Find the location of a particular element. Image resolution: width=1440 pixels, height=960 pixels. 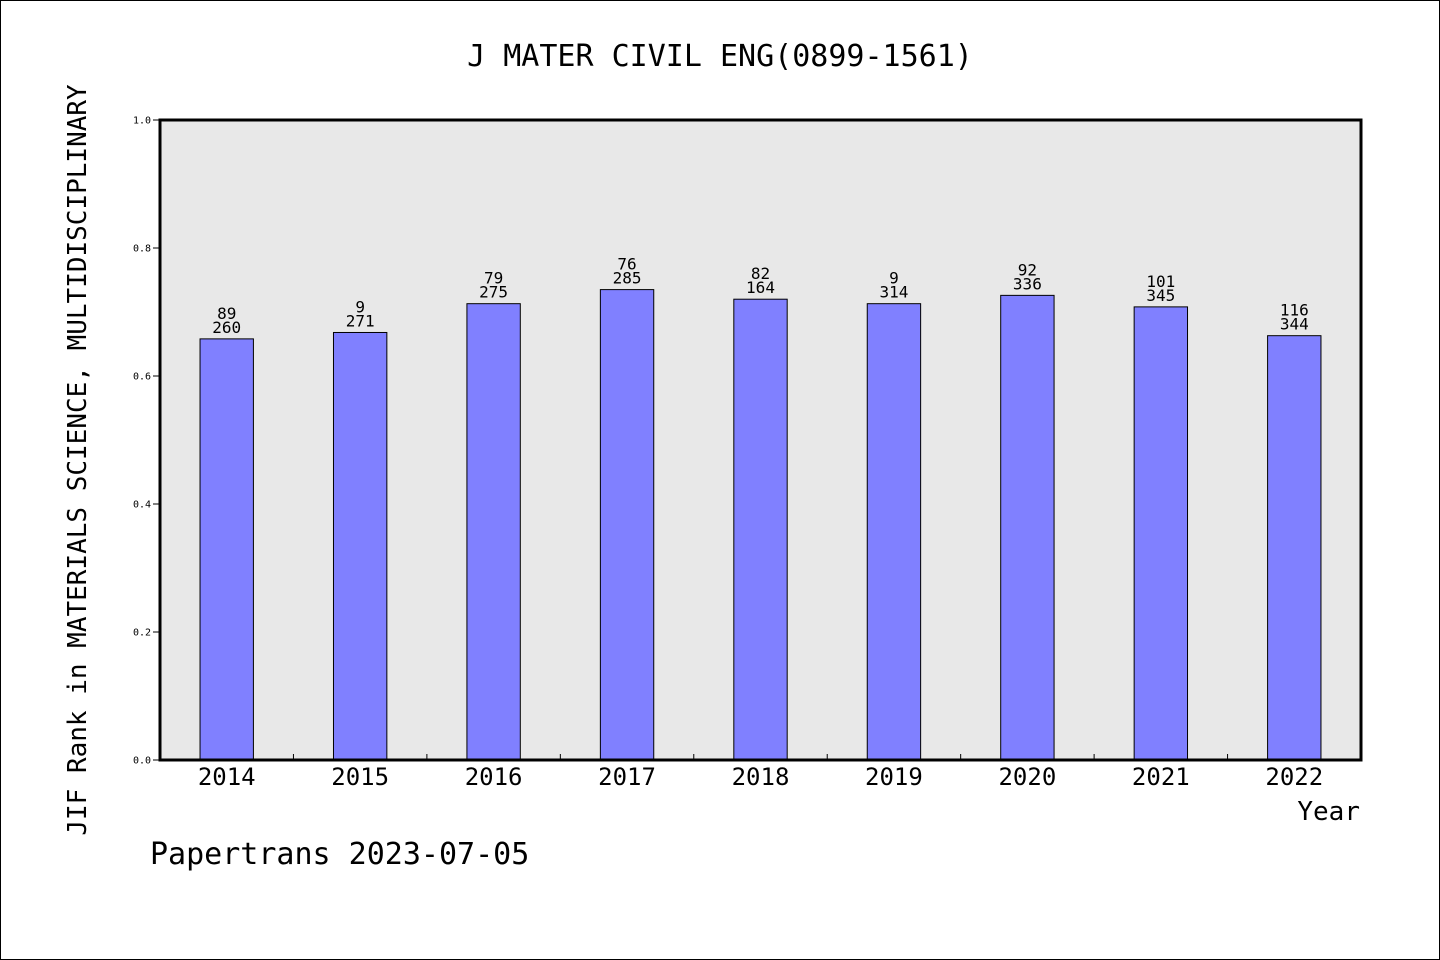

bar-2015 is located at coordinates (360, 546).